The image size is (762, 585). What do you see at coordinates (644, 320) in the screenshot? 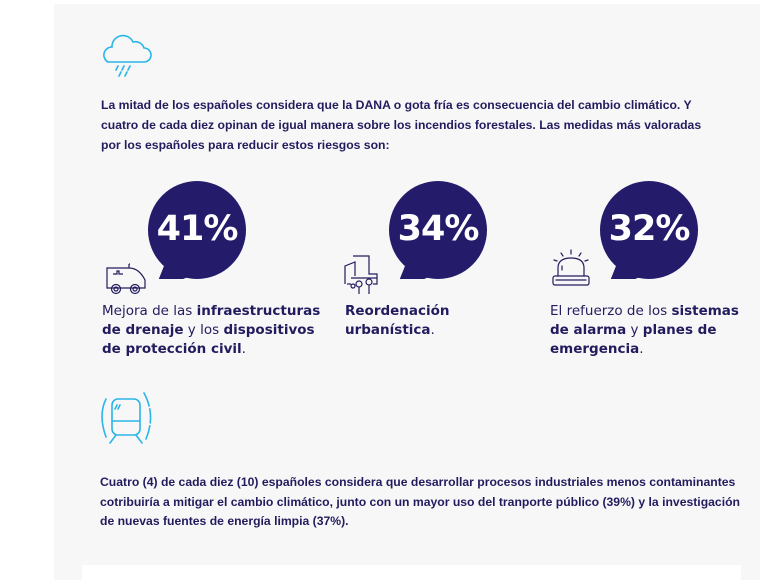
I see `stat-text-3-b: sistemas de alarma` at bounding box center [644, 320].